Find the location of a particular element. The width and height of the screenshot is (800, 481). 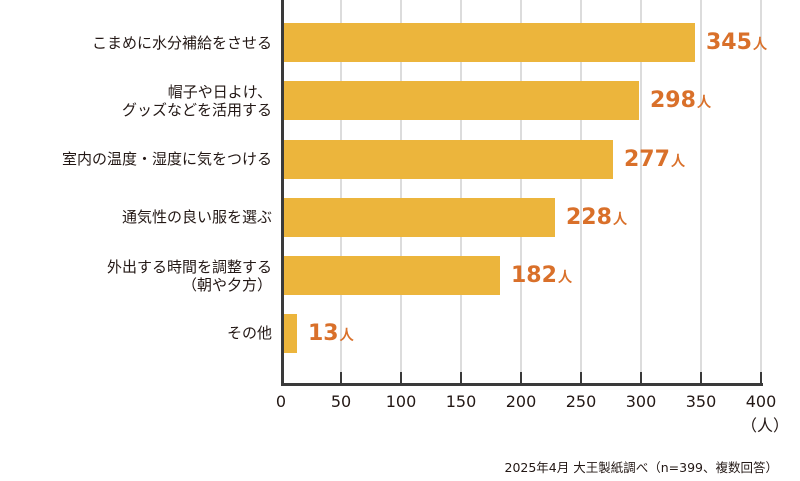

x-tick-label: 300 is located at coordinates (641, 401).